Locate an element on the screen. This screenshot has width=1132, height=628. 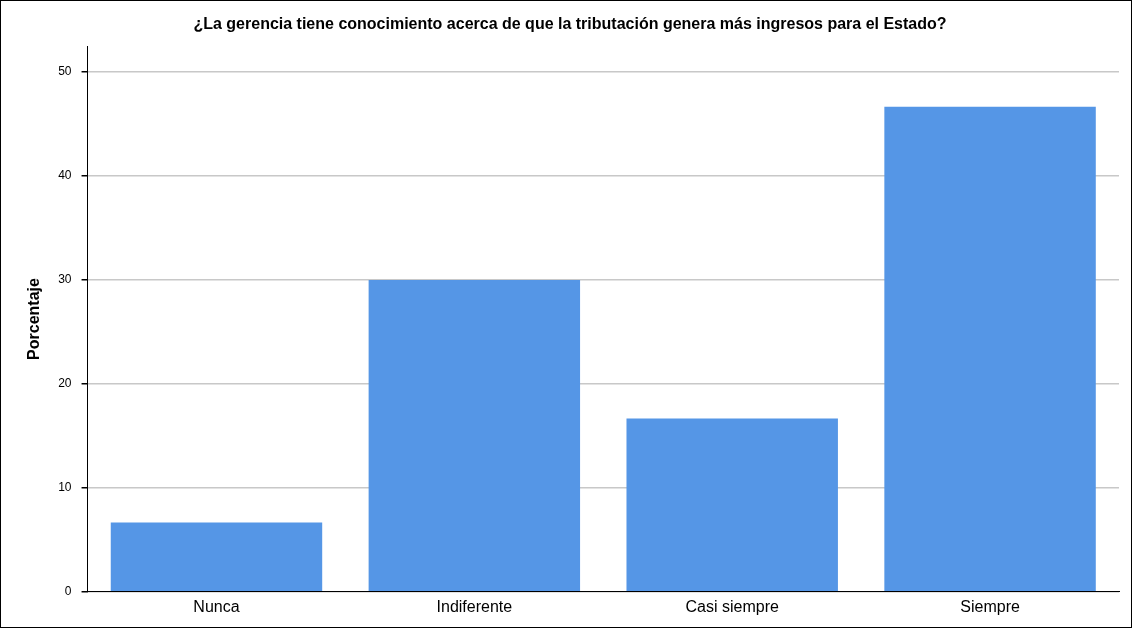
y-tick-label: 20 is located at coordinates (65, 383).